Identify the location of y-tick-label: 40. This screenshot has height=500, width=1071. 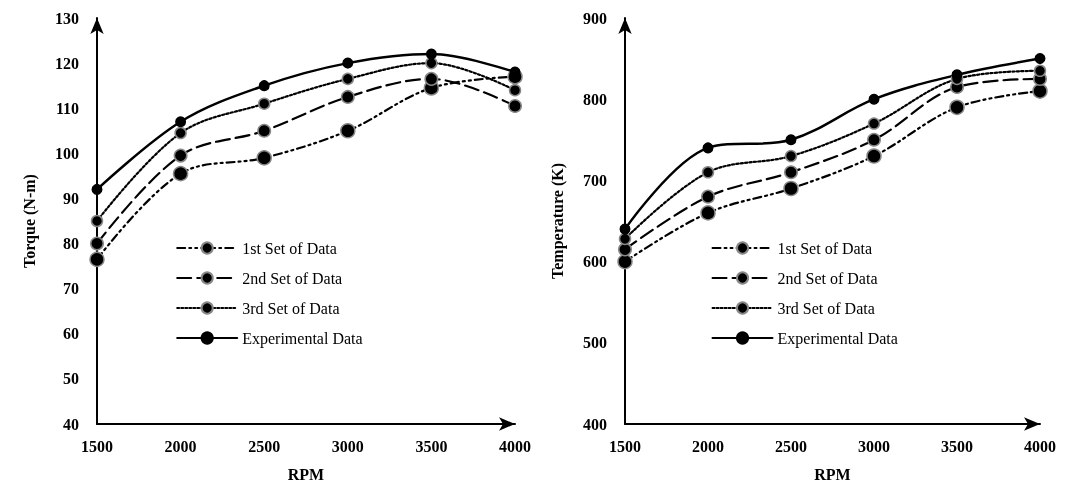
(71, 424).